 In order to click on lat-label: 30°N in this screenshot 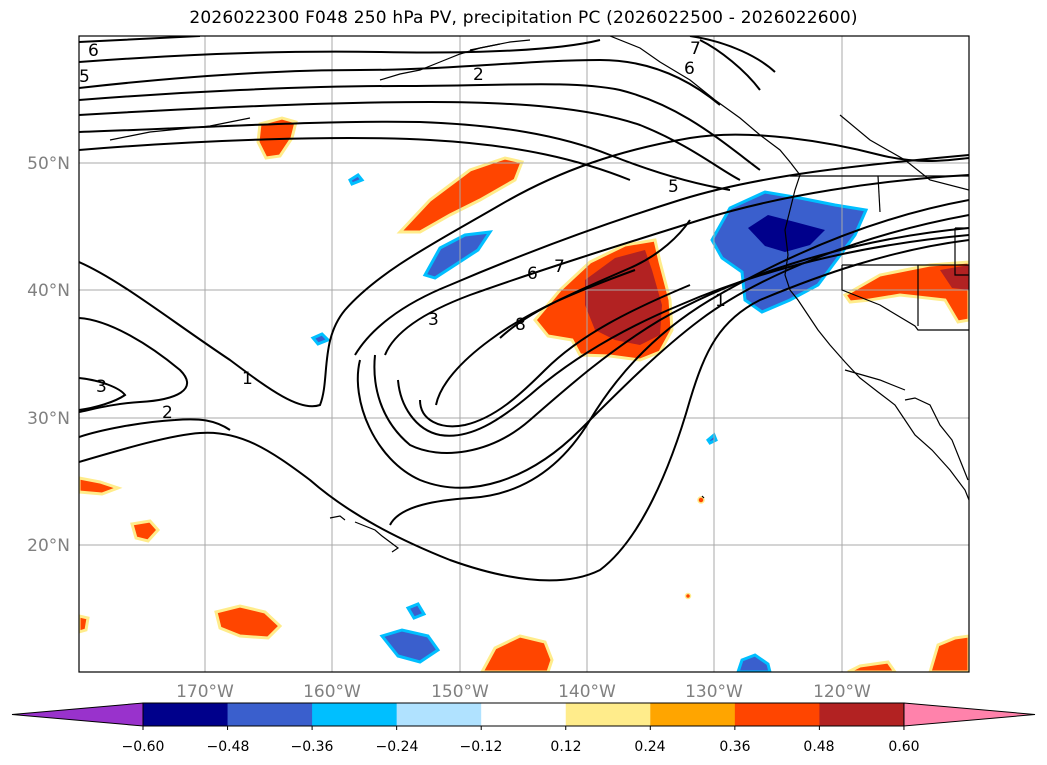, I will do `click(48, 419)`.